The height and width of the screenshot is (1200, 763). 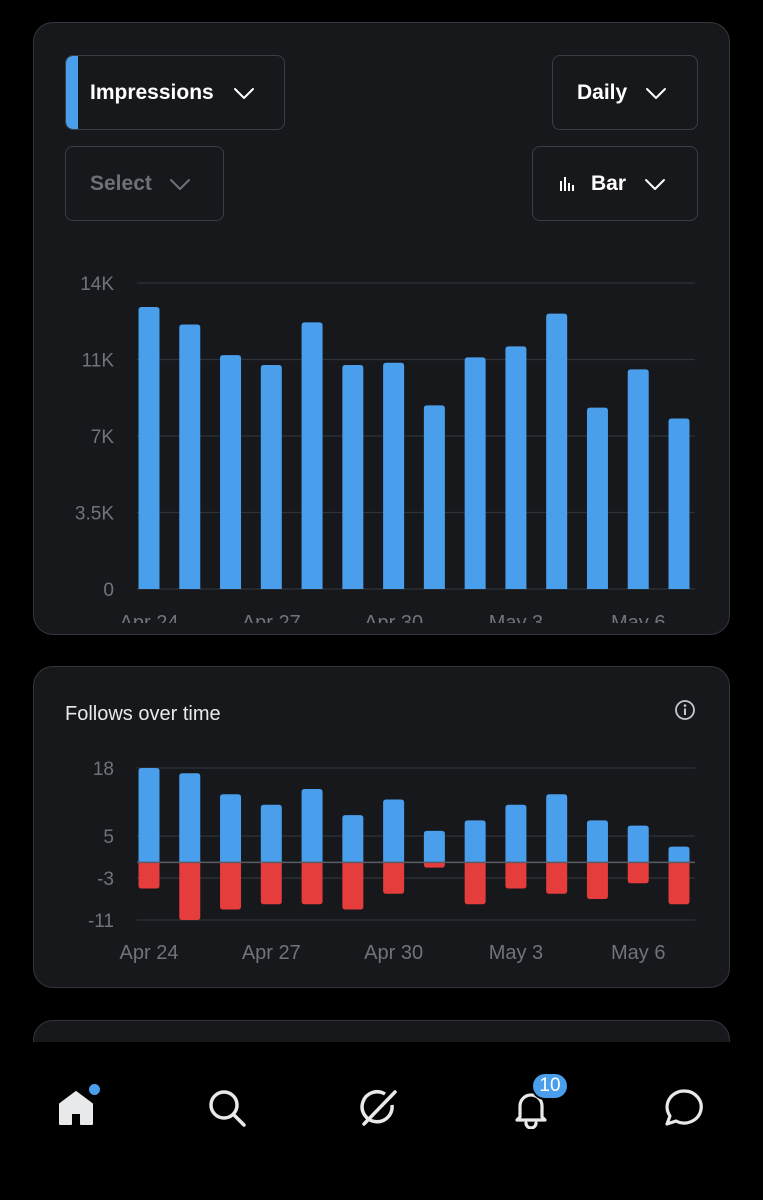 I want to click on tab-notifications: 10, so click(x=536, y=1104).